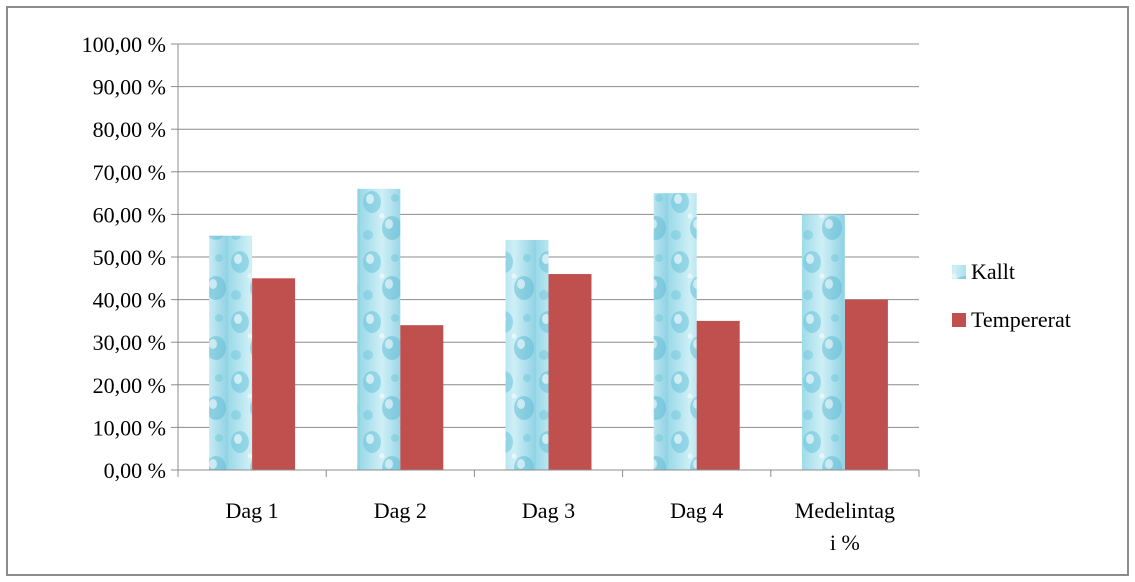 This screenshot has height=582, width=1135. Describe the element at coordinates (129, 129) in the screenshot. I see `y-tick-label: 80,00 %` at that location.